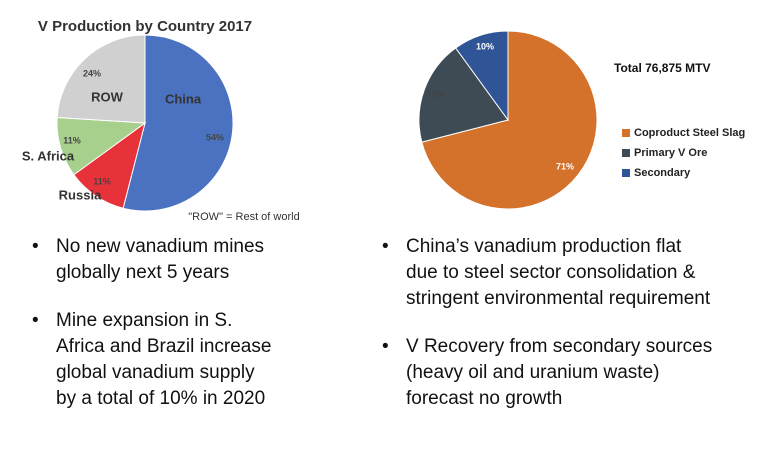 Image resolution: width=770 pixels, height=460 pixels. What do you see at coordinates (145, 26) in the screenshot?
I see `chart-title: V Production by Country 2017` at bounding box center [145, 26].